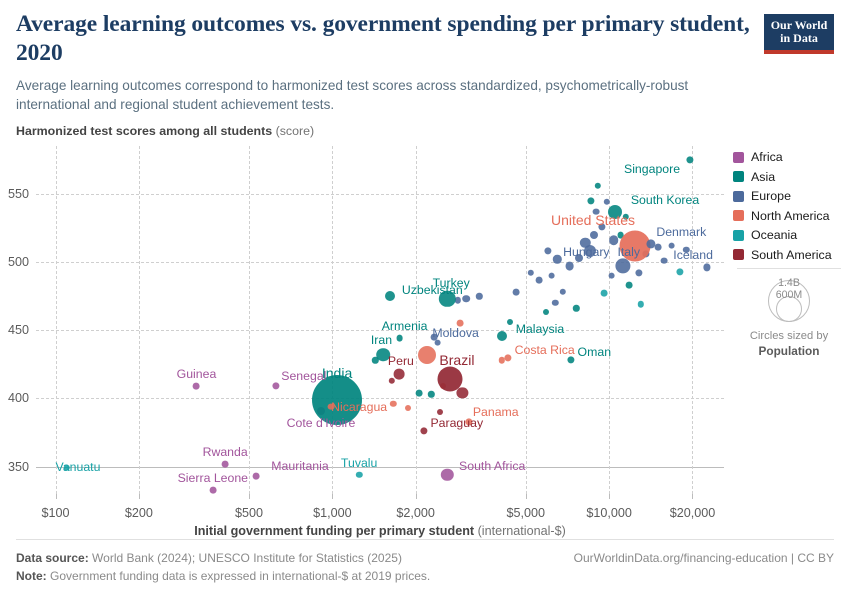 Image resolution: width=850 pixels, height=600 pixels. What do you see at coordinates (399, 374) in the screenshot?
I see `data-point-peru` at bounding box center [399, 374].